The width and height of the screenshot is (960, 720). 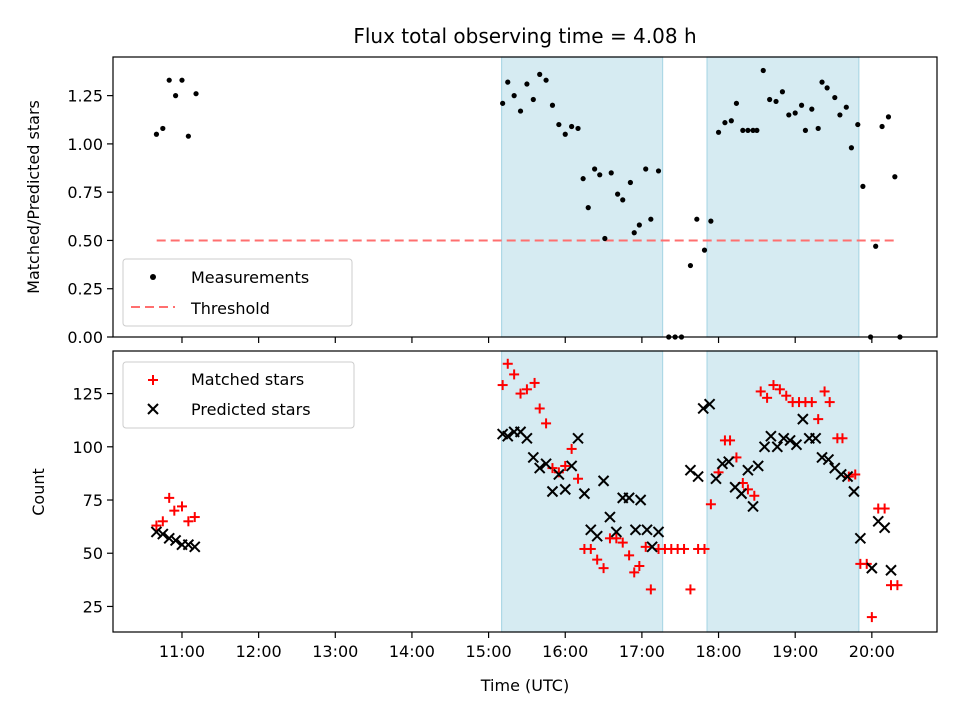 What do you see at coordinates (335, 651) in the screenshot?
I see `x-tick-label: 13:00` at bounding box center [335, 651].